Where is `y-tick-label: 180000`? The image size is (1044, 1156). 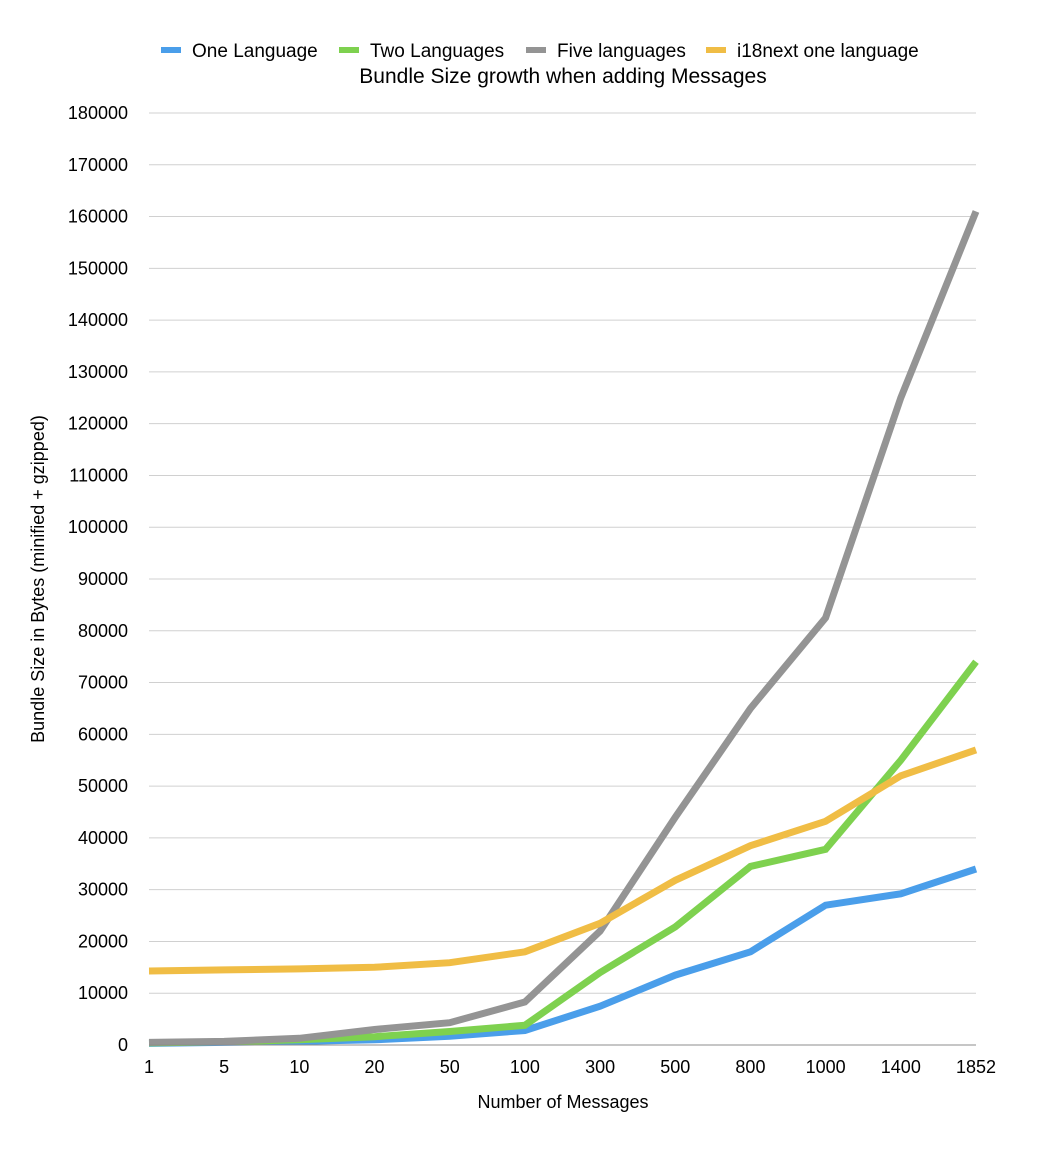 y-tick-label: 180000 is located at coordinates (98, 113).